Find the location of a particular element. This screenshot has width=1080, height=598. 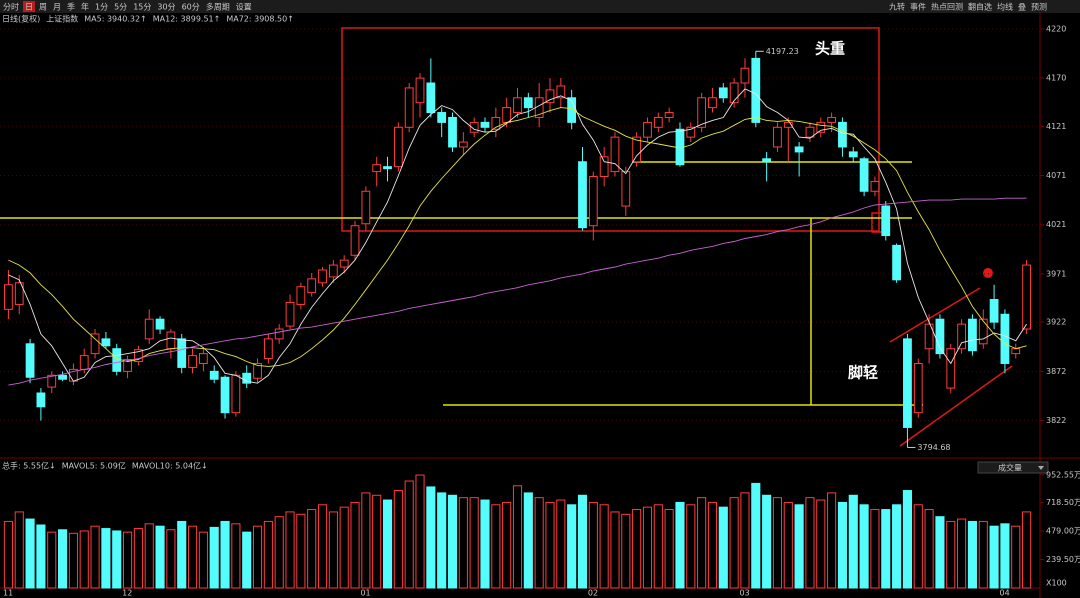

legend-entry: MAVOL5: 5.09亿 is located at coordinates (94, 466).